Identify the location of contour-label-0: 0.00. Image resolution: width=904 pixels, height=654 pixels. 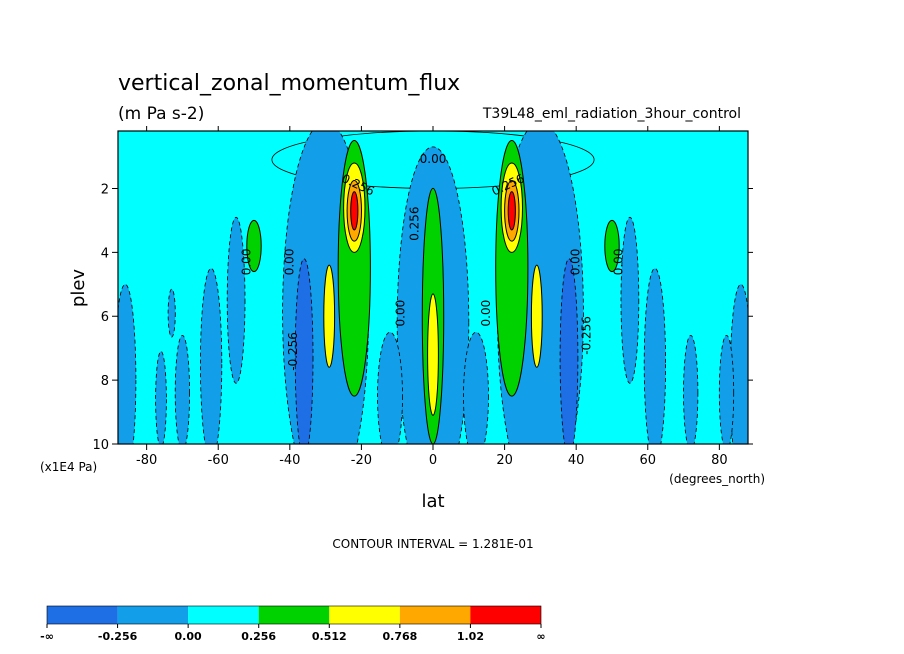
(433, 159).